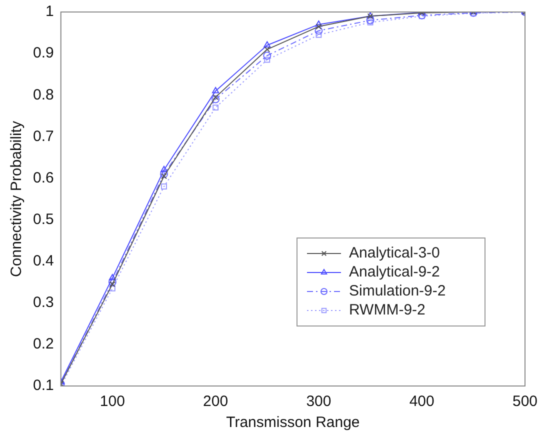 The width and height of the screenshot is (555, 434). I want to click on x-tick-label: 300, so click(319, 401).